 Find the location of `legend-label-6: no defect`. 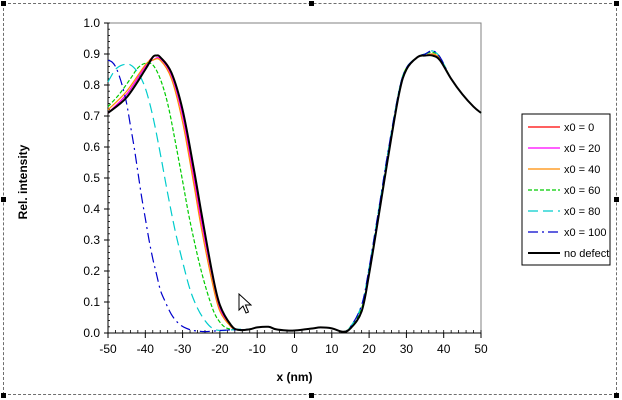

legend-label-6: no defect is located at coordinates (586, 254).